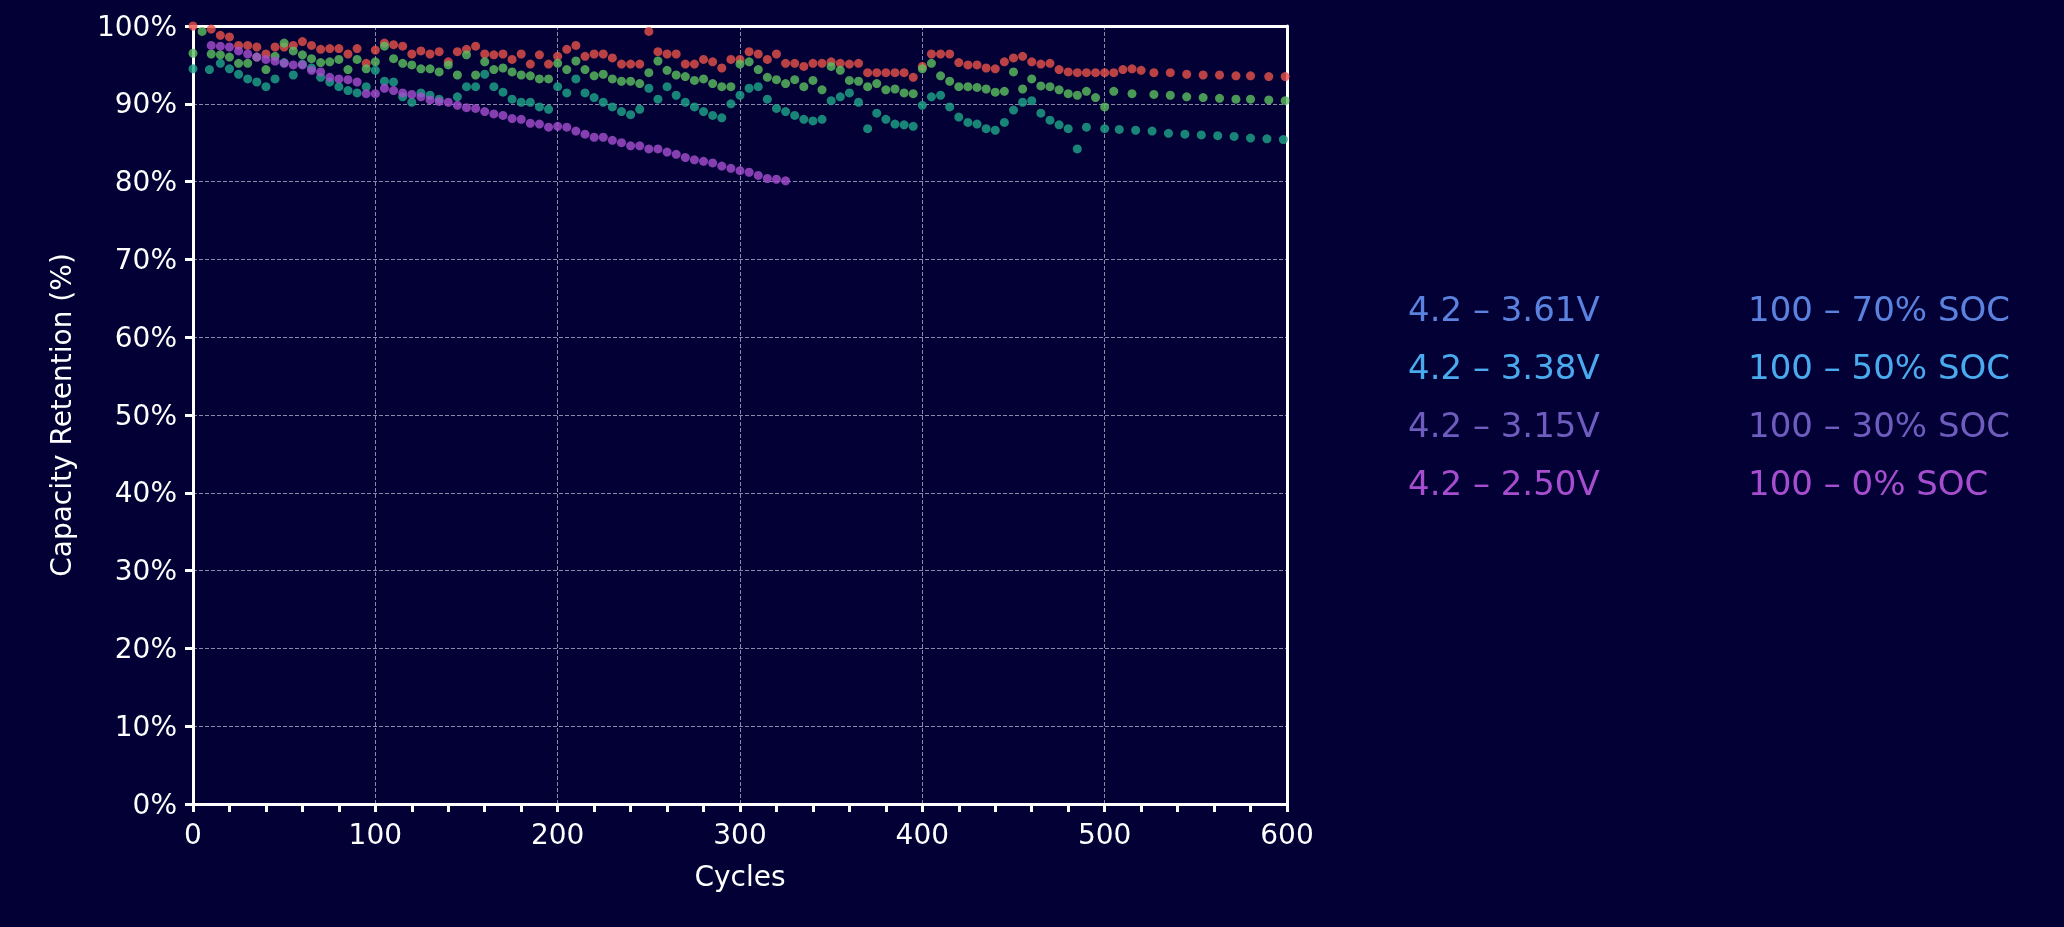  Describe the element at coordinates (145, 493) in the screenshot. I see `y-tick-label: 40%` at that location.